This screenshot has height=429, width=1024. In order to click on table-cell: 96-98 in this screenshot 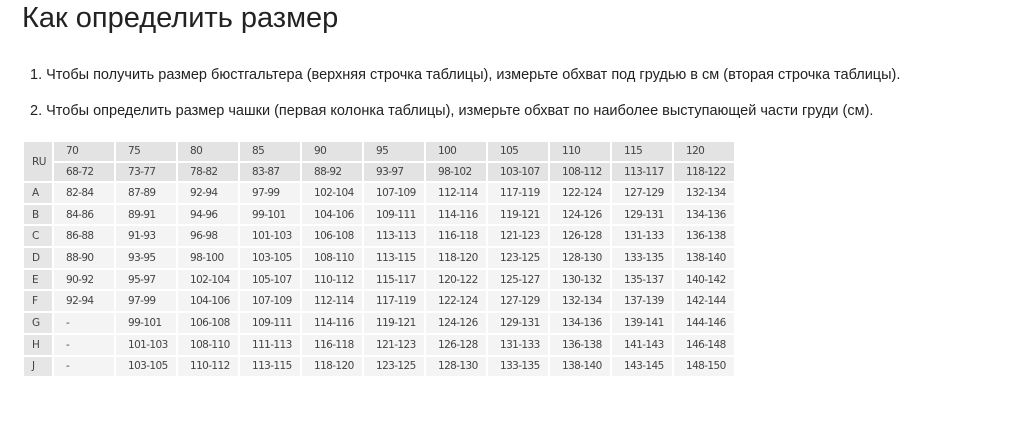, I will do `click(208, 236)`.